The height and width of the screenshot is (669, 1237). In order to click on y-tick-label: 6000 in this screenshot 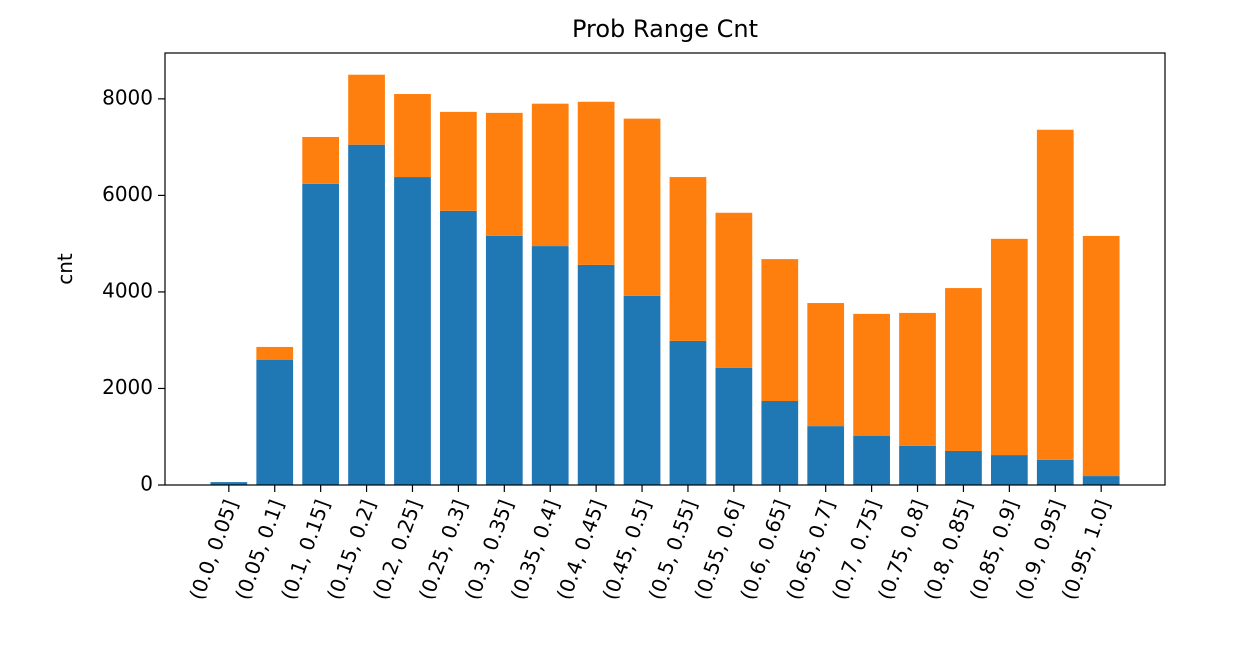, I will do `click(127, 194)`.